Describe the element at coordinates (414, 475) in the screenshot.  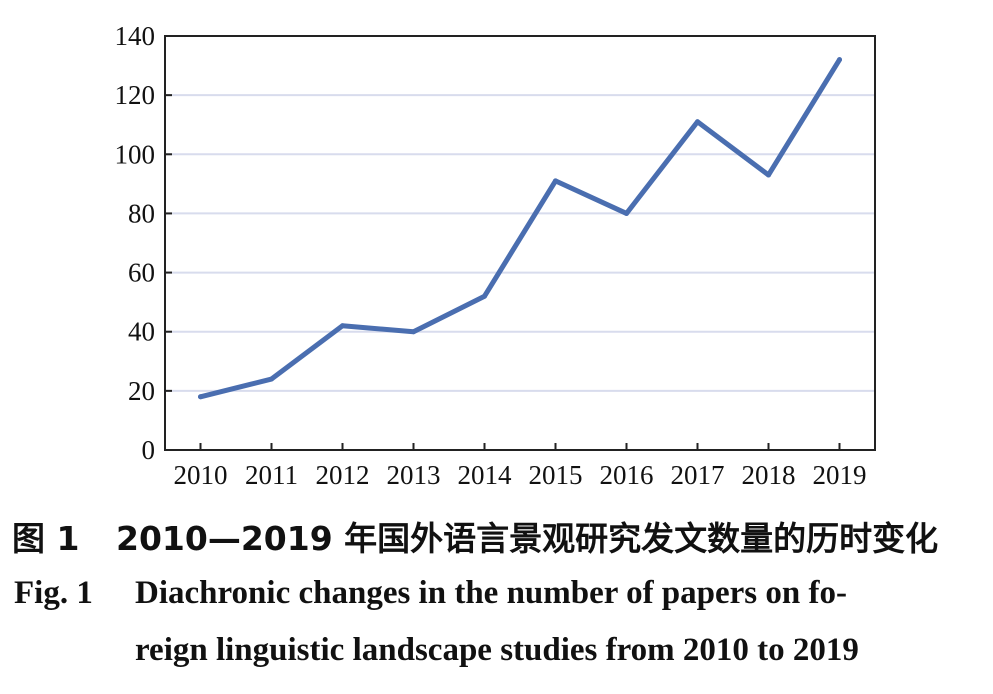
I see `x-tick-label: 2013` at that location.